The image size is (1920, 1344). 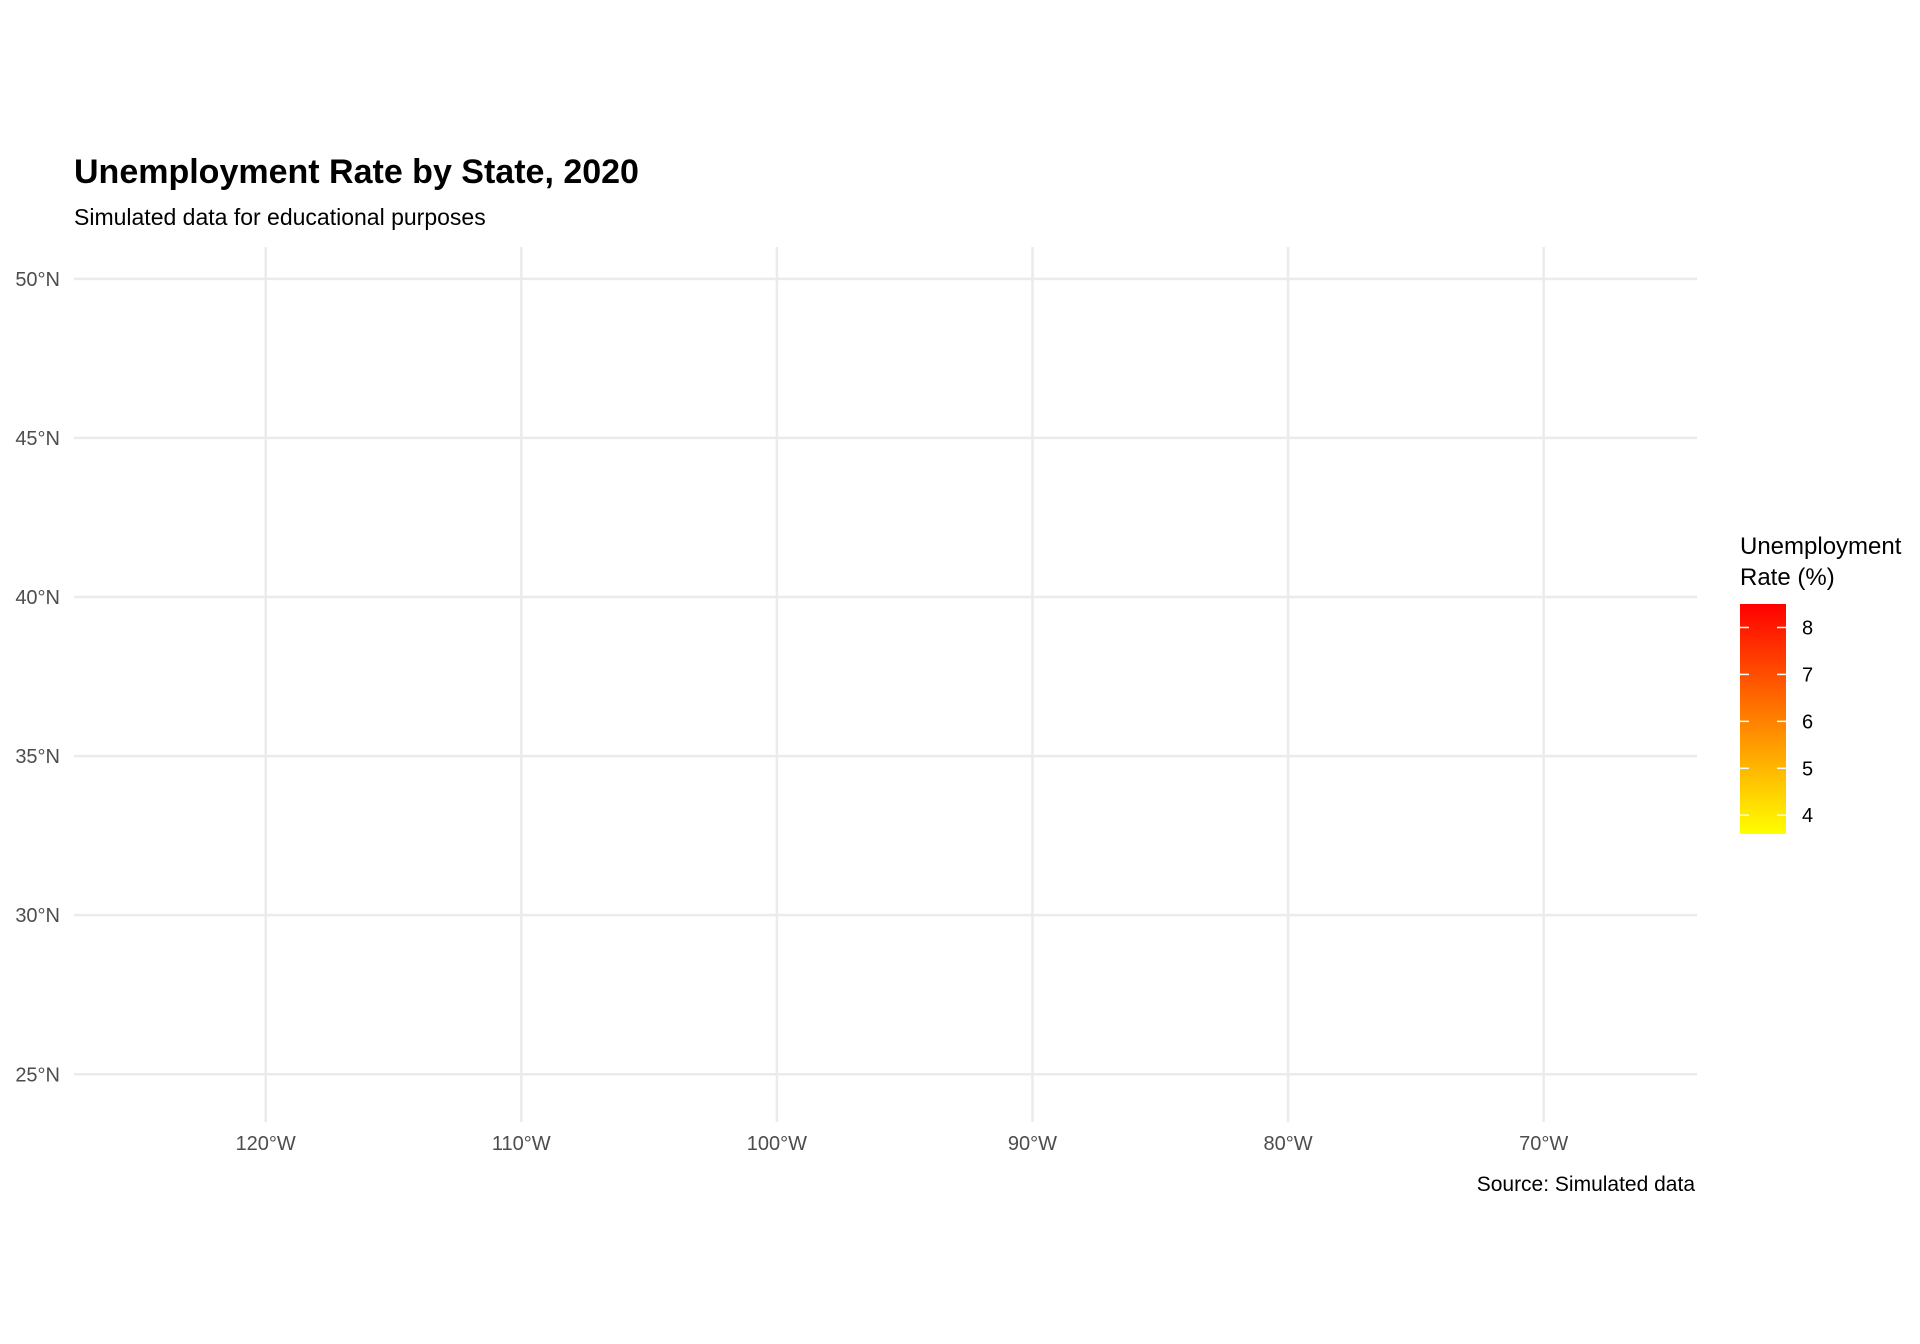 I want to click on y-tick-label: 35°N, so click(x=37, y=757).